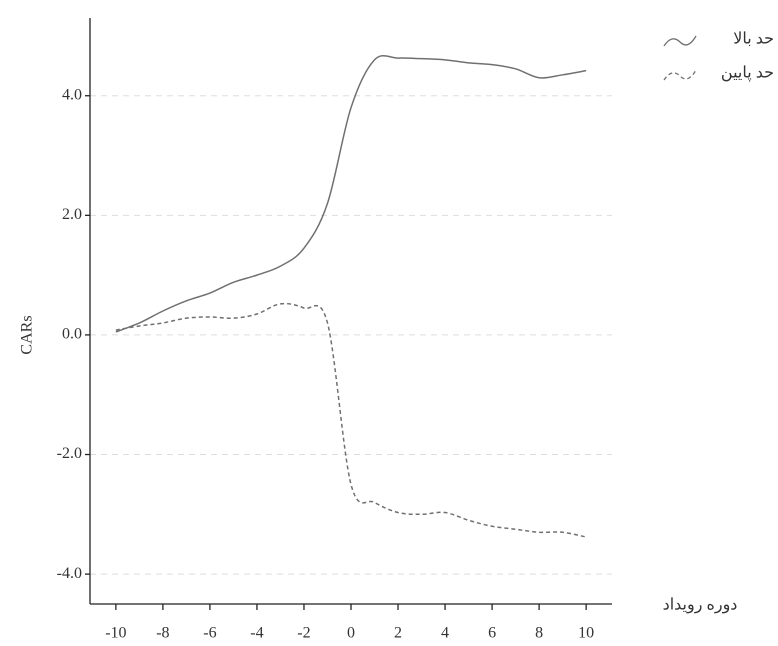 Image resolution: width=778 pixels, height=646 pixels. I want to click on x-tick-label: 6, so click(492, 633).